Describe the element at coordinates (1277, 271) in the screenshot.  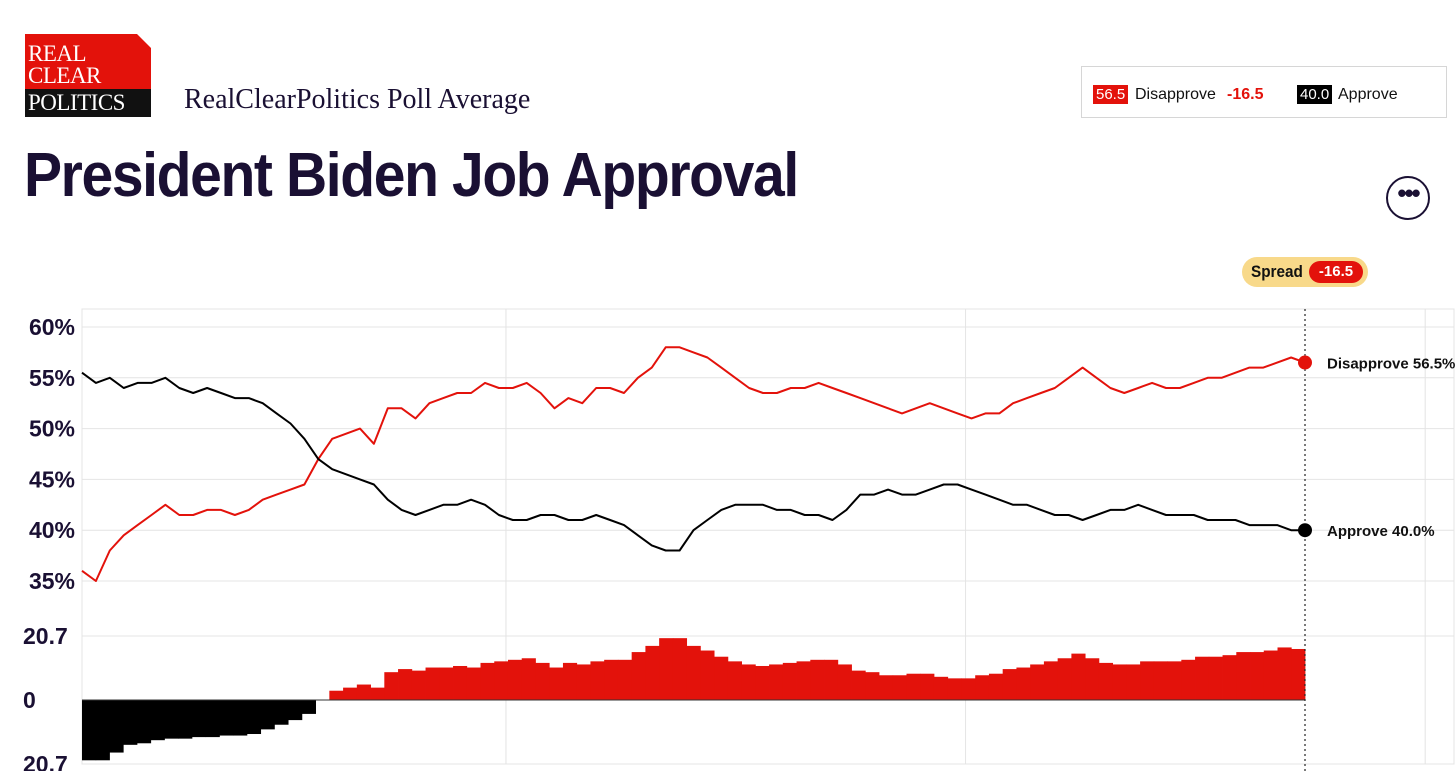
I see `spread-badge-label: Spread` at that location.